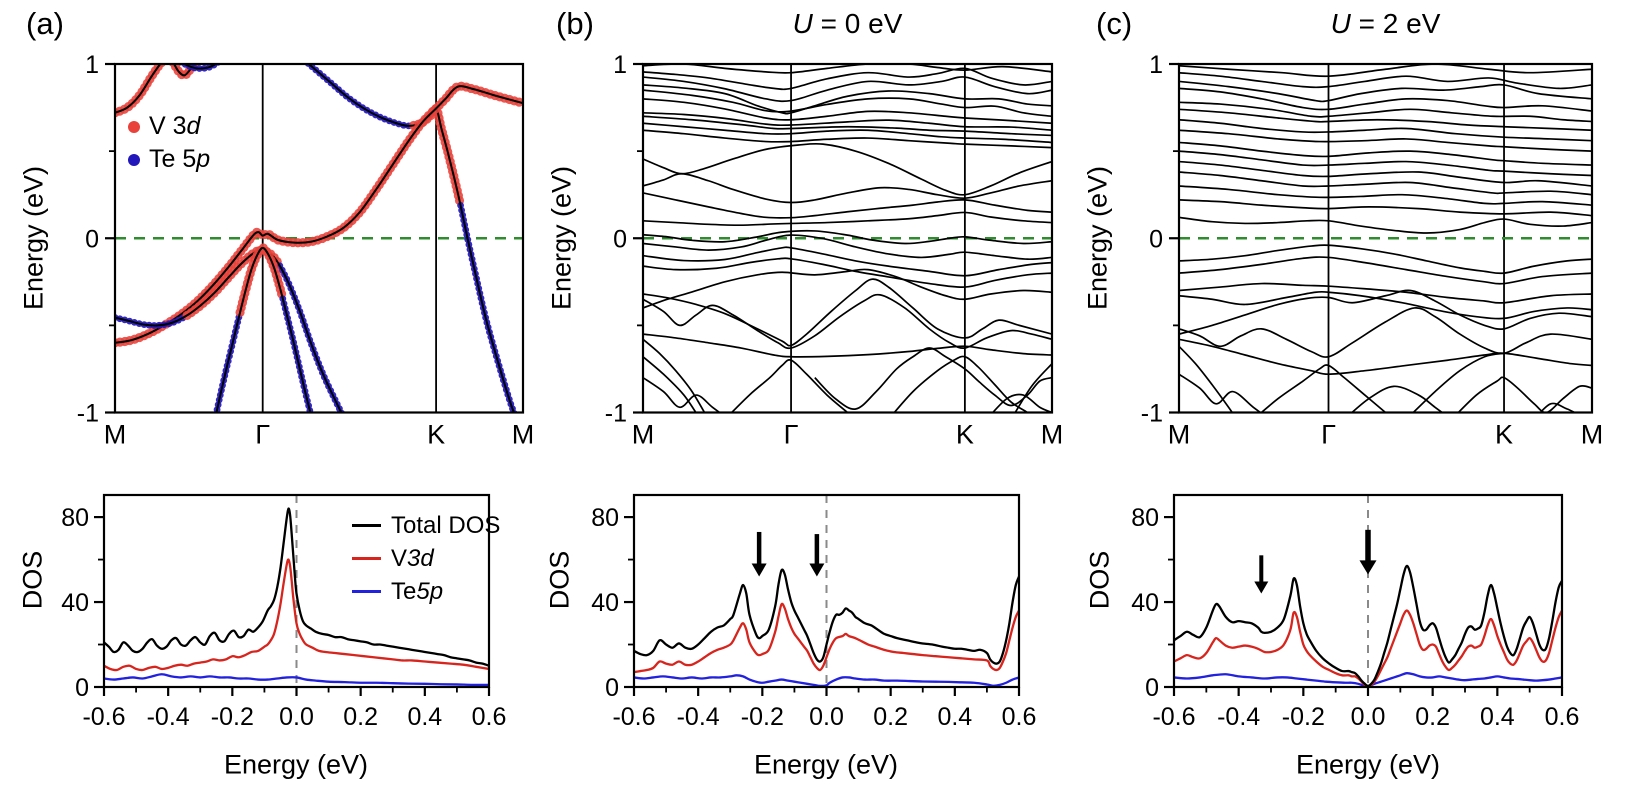  What do you see at coordinates (399, 558) in the screenshot?
I see `dos-legend-v3d-label: V` at bounding box center [399, 558].